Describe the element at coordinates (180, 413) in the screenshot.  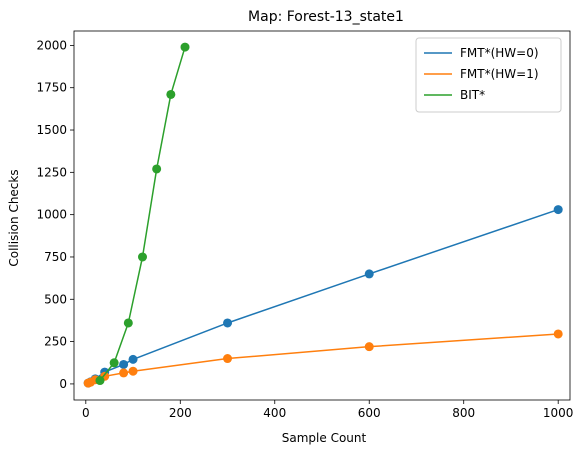
I see `x-tick-label: 200` at that location.